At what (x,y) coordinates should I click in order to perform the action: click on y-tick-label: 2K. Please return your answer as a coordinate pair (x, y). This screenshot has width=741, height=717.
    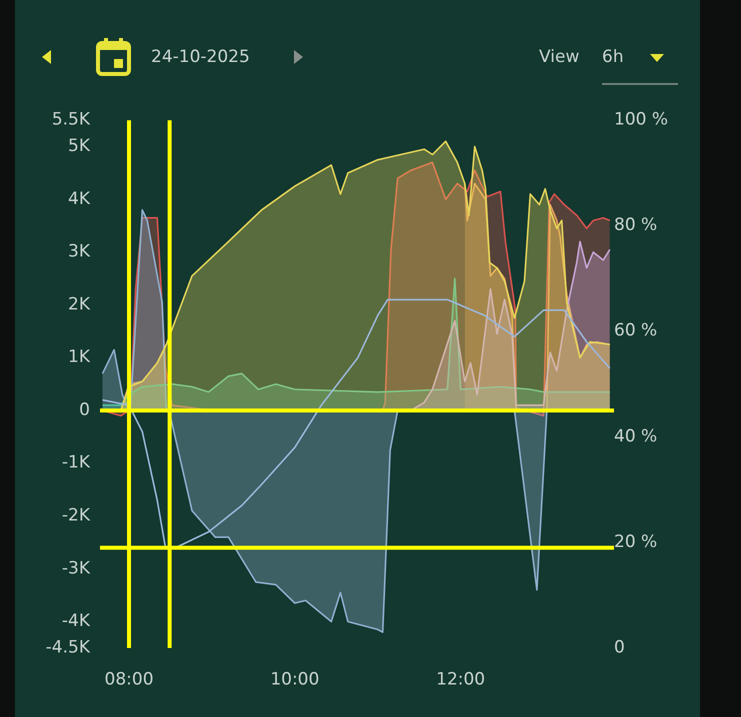
    Looking at the image, I should click on (79, 304).